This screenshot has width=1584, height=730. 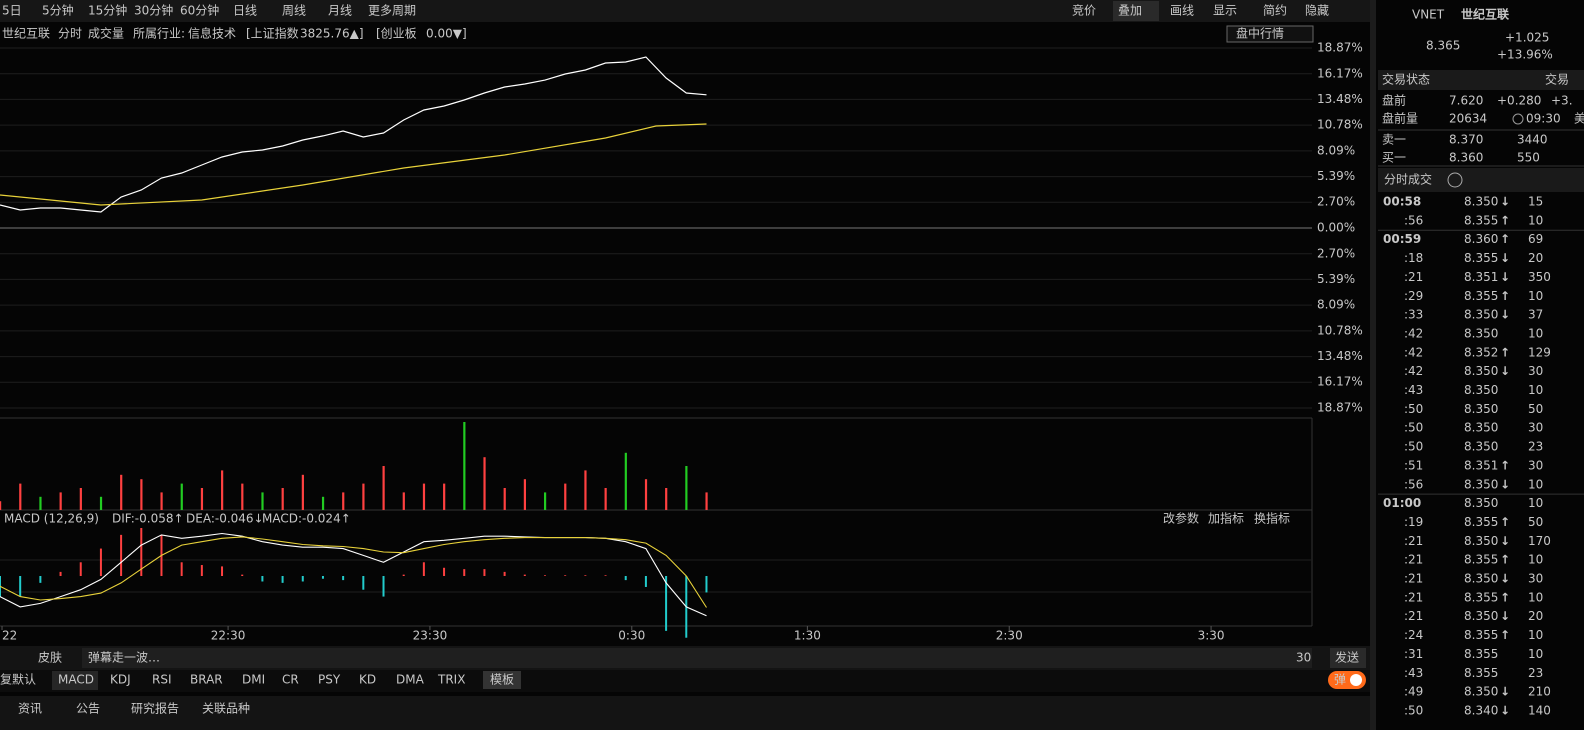 I want to click on bottom-tab: 资讯, so click(x=30, y=709).